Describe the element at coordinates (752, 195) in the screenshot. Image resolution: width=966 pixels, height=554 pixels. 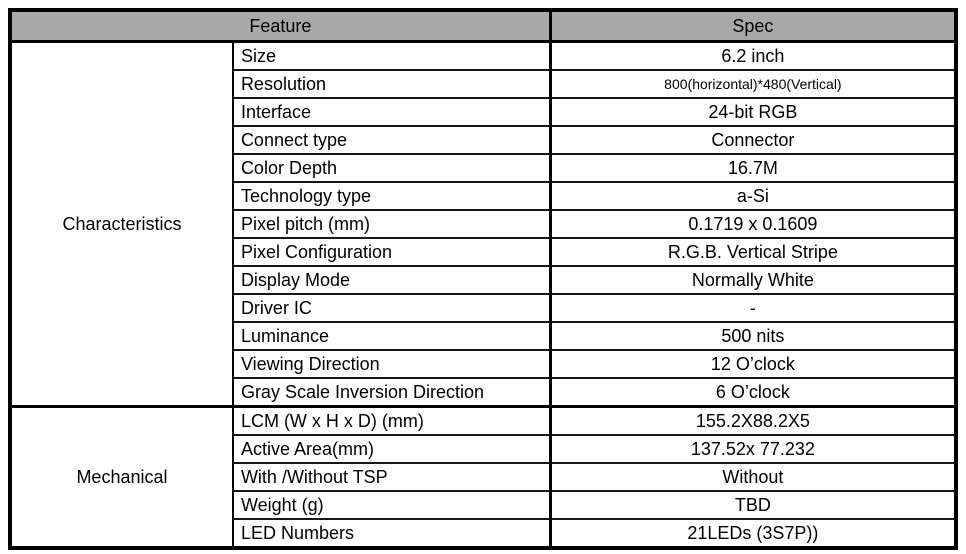
I see `spec-cell: a-Si` at that location.